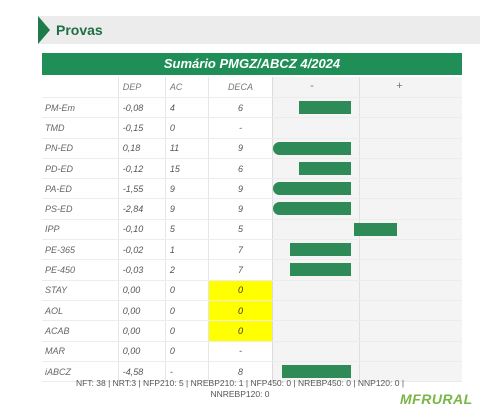  What do you see at coordinates (141, 209) in the screenshot?
I see `row-dep: -2,84` at bounding box center [141, 209].